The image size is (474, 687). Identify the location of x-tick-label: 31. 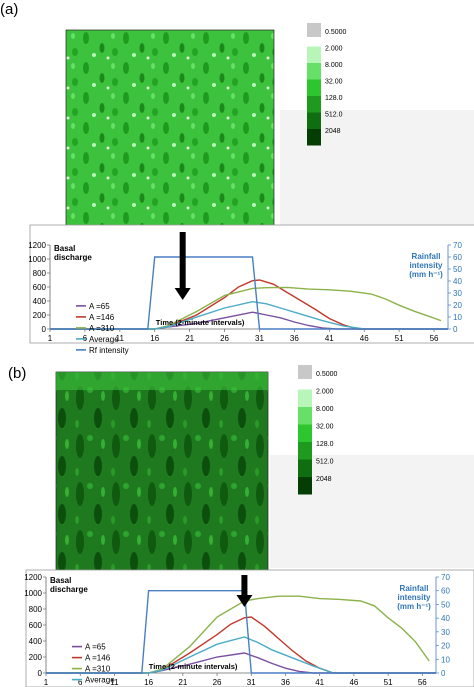
(259, 338).